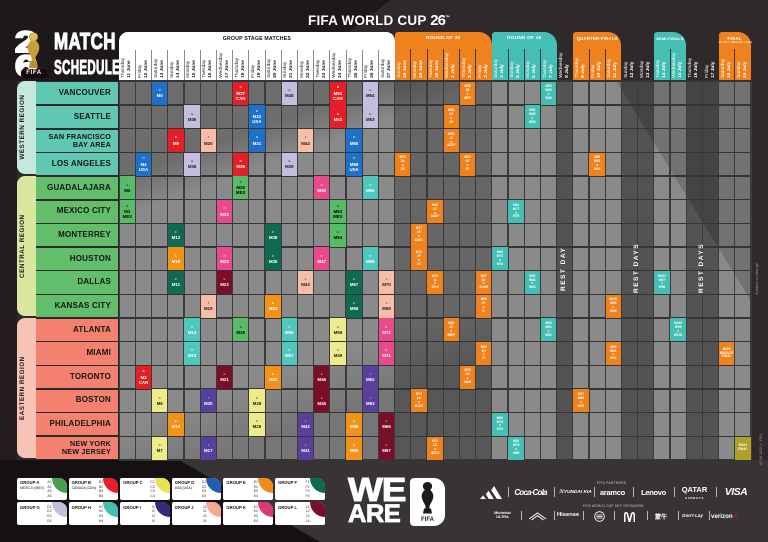 This screenshot has width=768, height=542. I want to click on svg-text: FIFA, so click(428, 520).